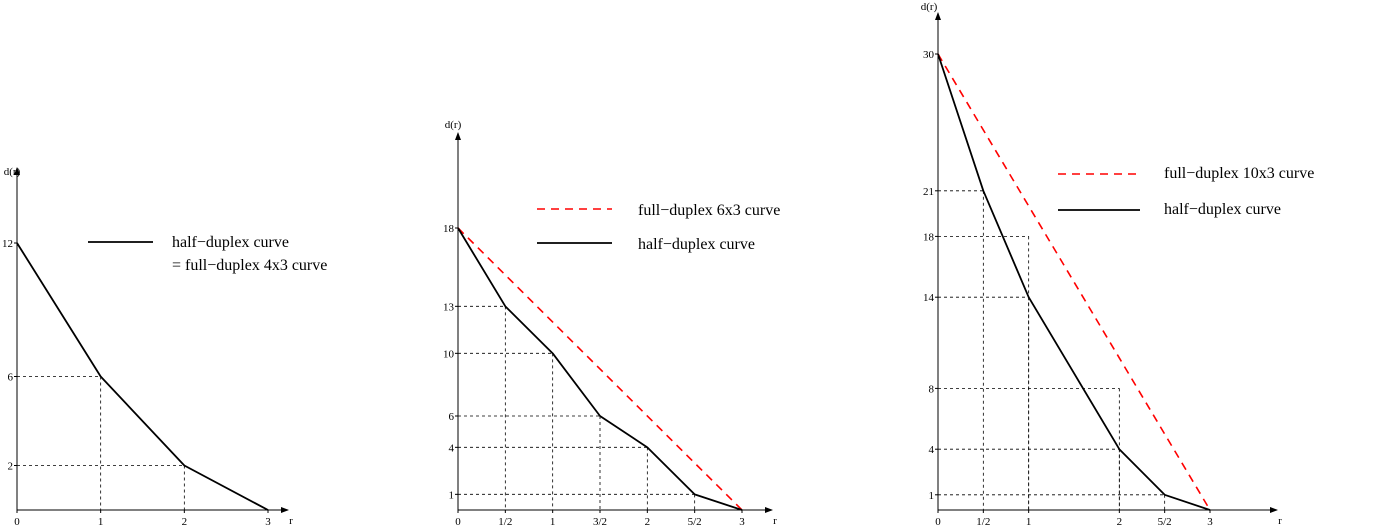 The width and height of the screenshot is (1384, 529). I want to click on legend-label: full−duplex 6x3 curve, so click(709, 210).